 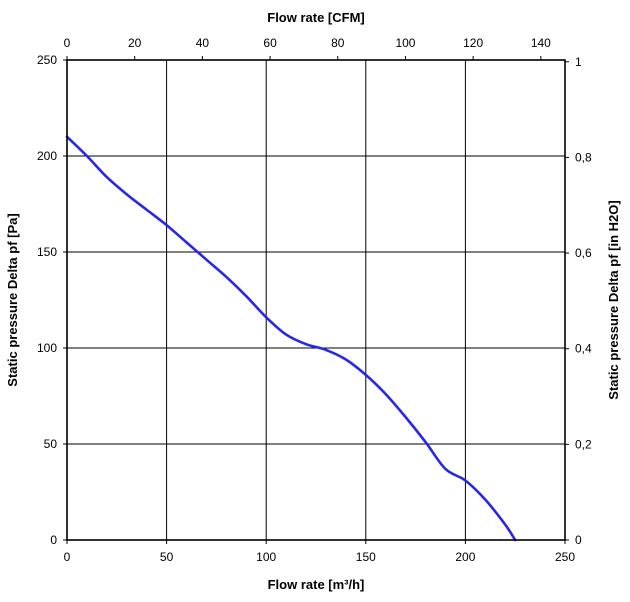 I want to click on x-top-tick-label: 120, so click(x=473, y=43).